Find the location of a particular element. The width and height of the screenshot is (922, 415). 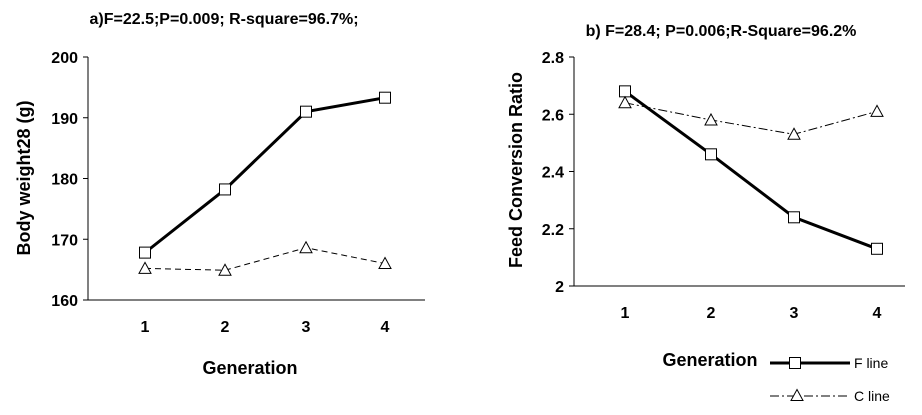

legend-item-f-line: F line is located at coordinates (829, 363).